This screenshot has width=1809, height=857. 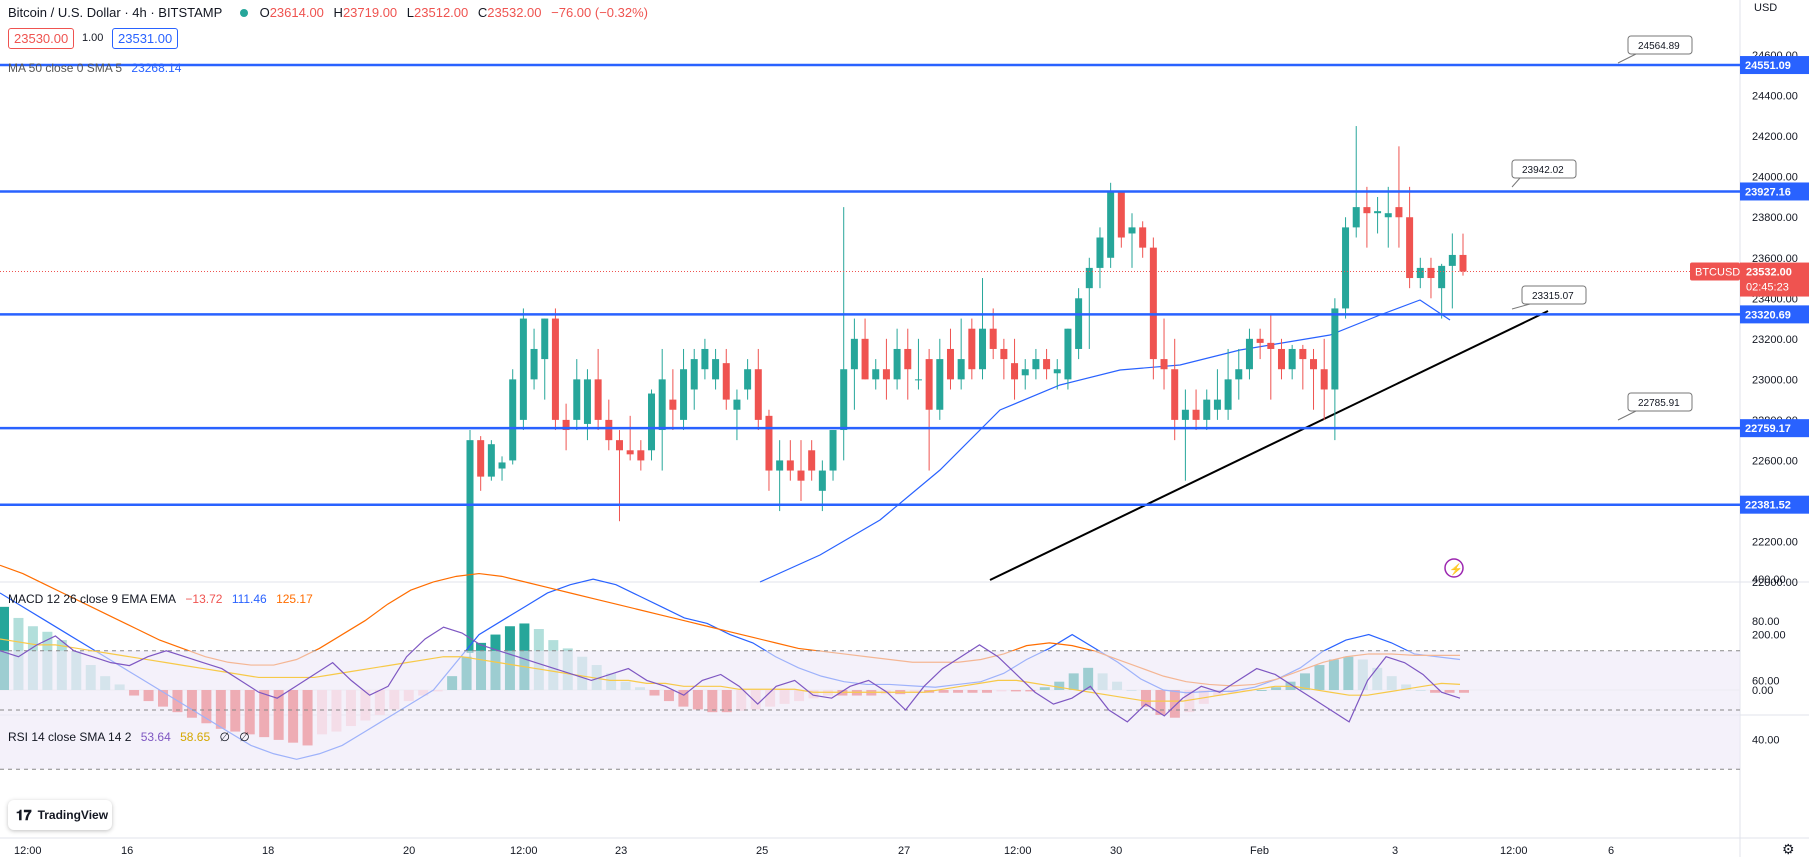 What do you see at coordinates (155, 737) in the screenshot?
I see `rsi-value: 53.64` at bounding box center [155, 737].